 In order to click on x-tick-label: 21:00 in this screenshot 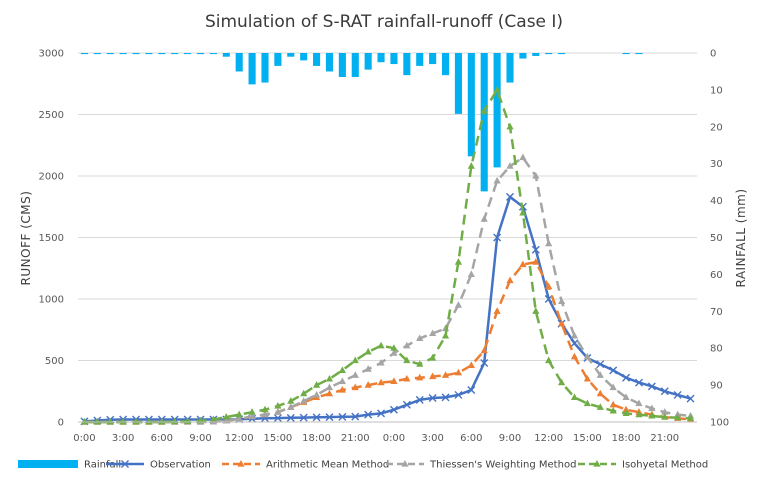, I will do `click(664, 438)`.